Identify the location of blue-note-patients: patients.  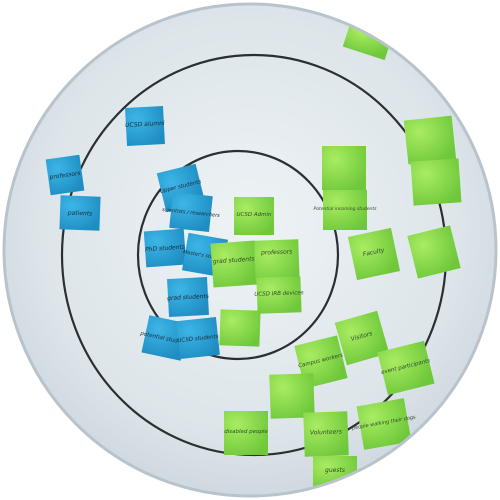
(80, 213).